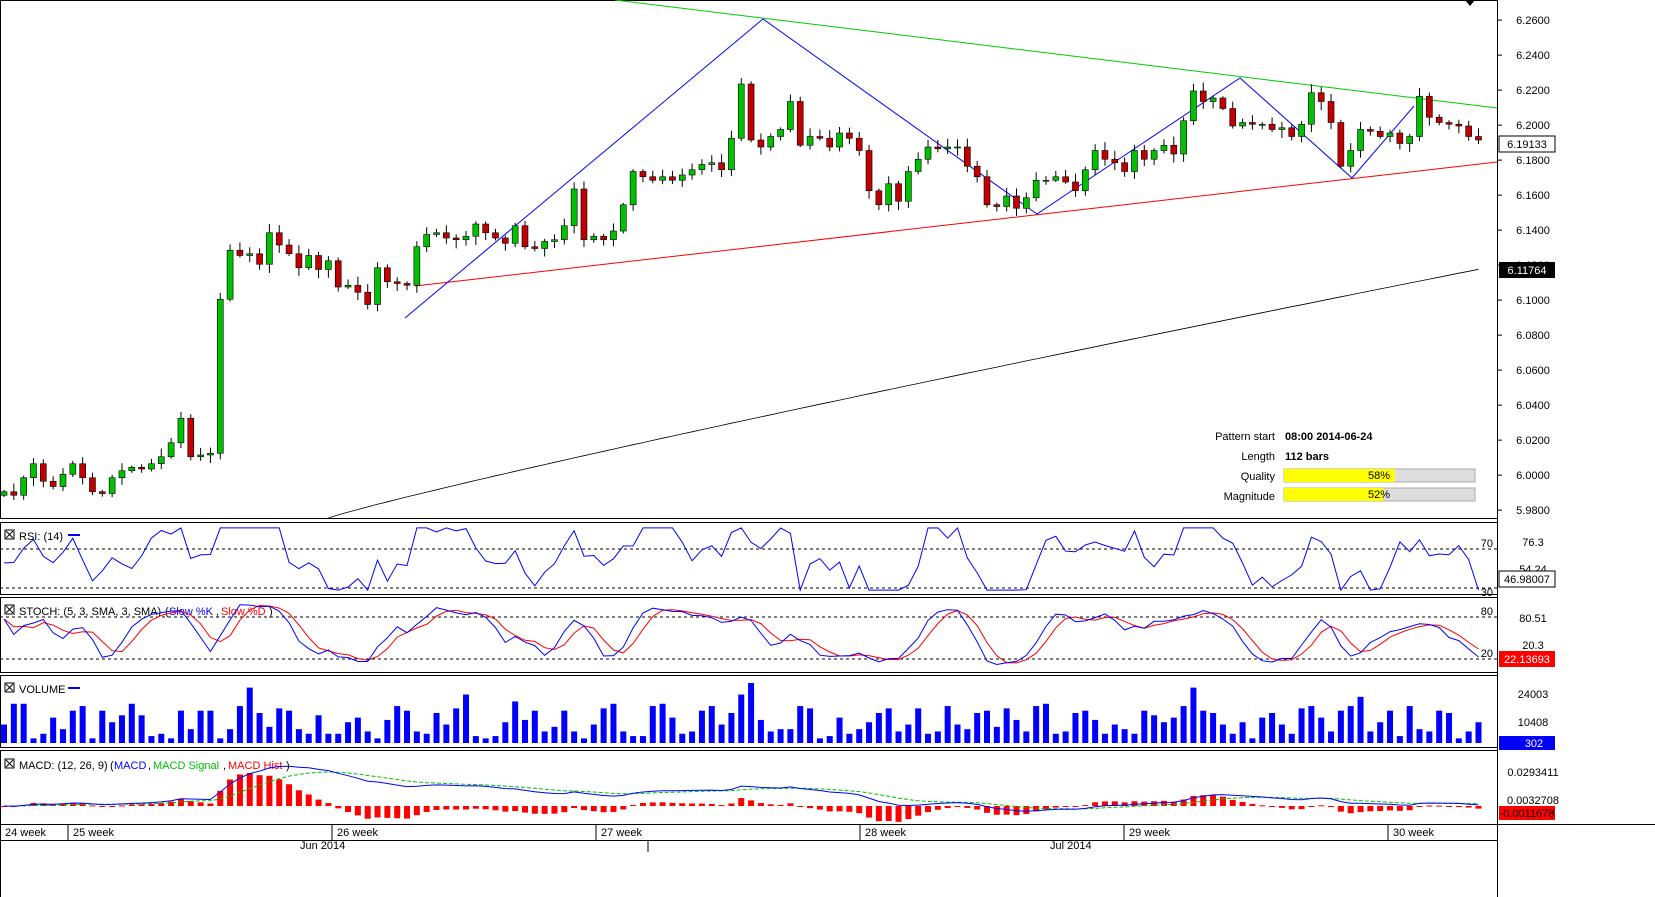  Describe the element at coordinates (1533, 441) in the screenshot. I see `price-tick-label: 6.0200` at that location.